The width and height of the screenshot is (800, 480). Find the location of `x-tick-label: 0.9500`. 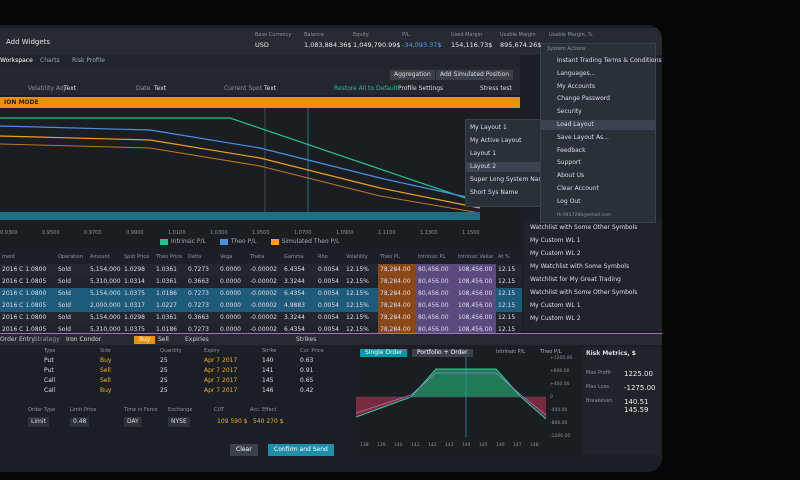

x-tick-label: 0.9500 is located at coordinates (51, 233).